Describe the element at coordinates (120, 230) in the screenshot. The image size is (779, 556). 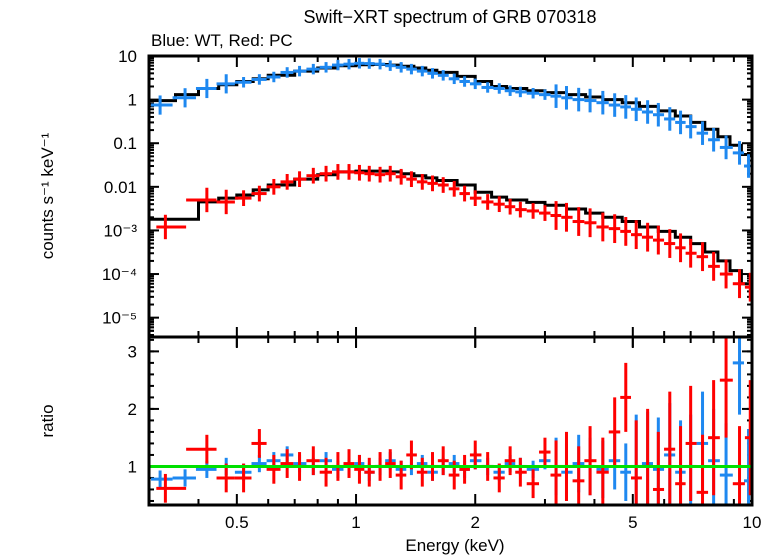
I see `y-tick-label: 10⁻³` at that location.